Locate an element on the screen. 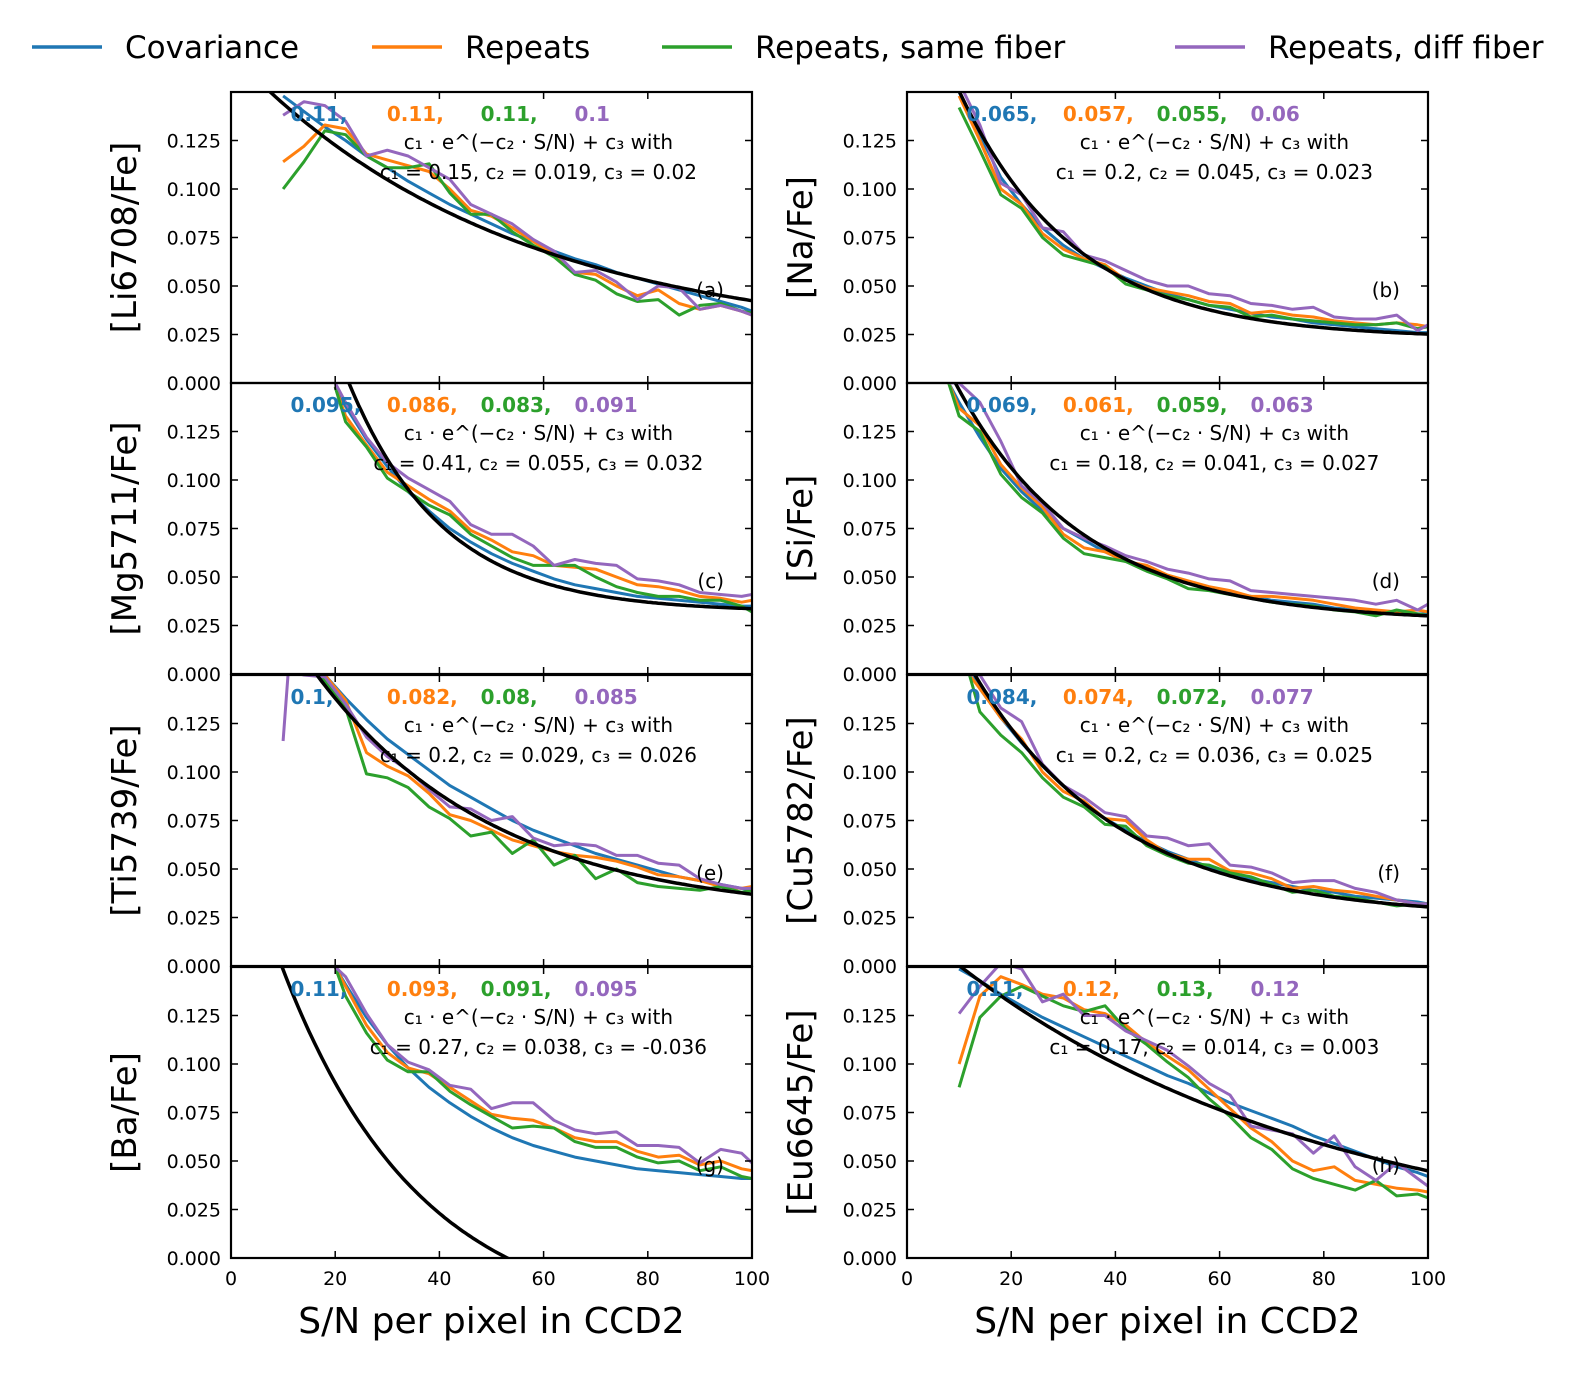  scatter-value-3: 0.091, is located at coordinates (516, 989).